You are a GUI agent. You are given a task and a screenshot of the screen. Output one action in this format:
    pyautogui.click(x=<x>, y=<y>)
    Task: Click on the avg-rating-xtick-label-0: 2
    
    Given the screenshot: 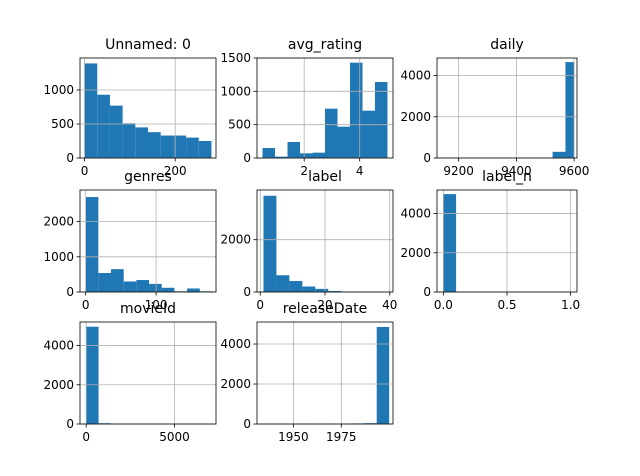 What is the action you would take?
    pyautogui.click(x=304, y=171)
    